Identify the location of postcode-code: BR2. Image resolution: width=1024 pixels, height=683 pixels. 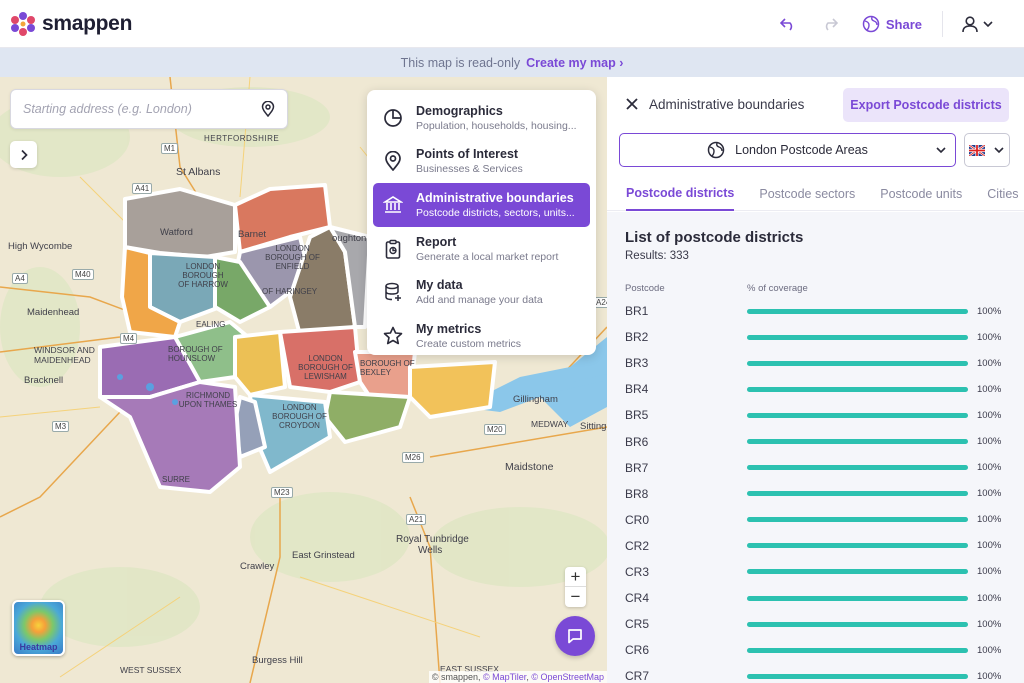
(637, 337).